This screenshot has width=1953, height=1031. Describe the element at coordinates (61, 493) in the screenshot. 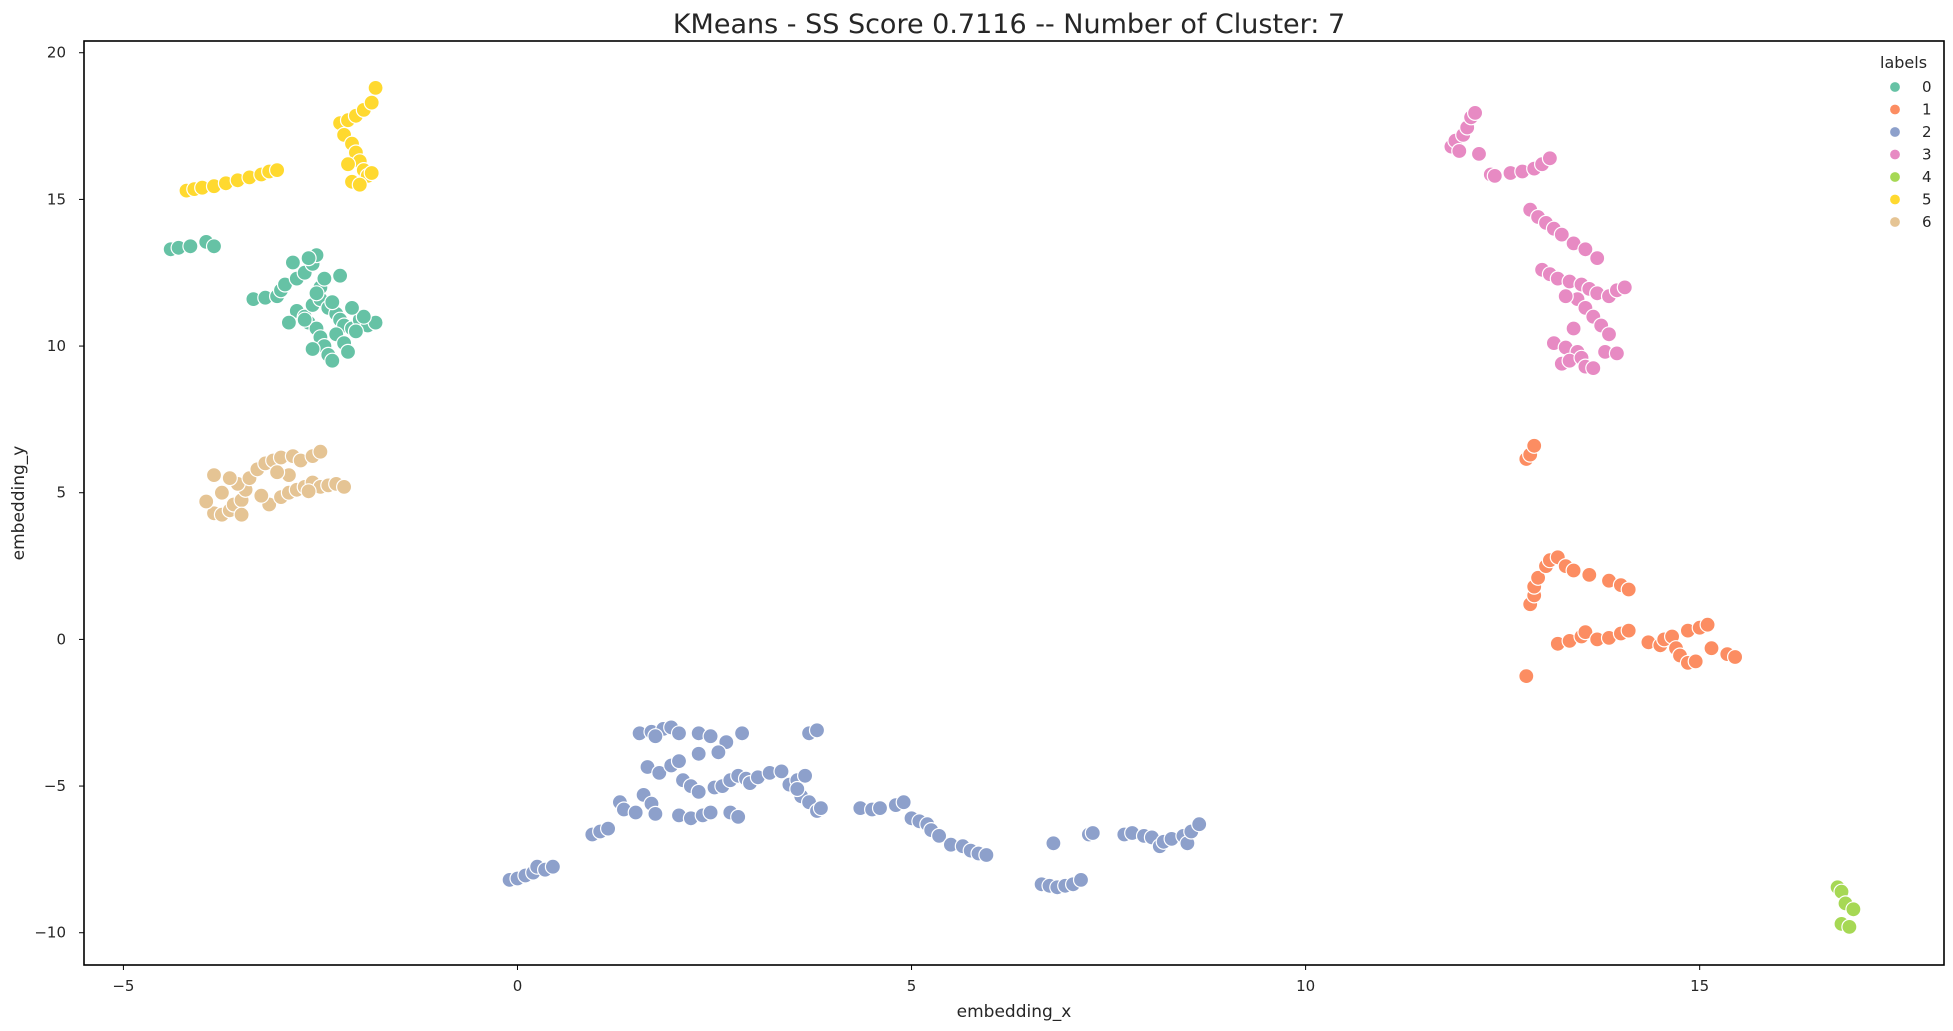

I see `y-tick-label: 5` at that location.